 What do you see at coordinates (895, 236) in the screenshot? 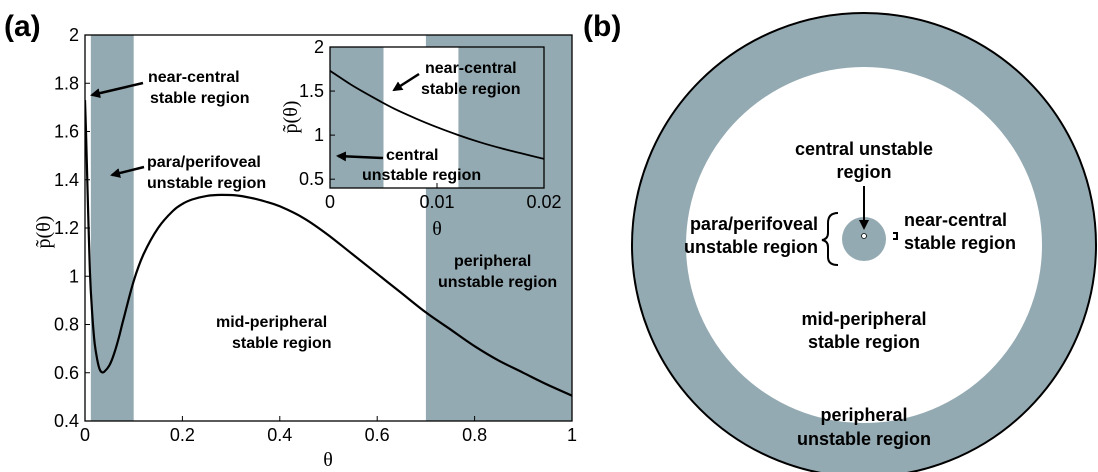
I see `b-near-bracket` at bounding box center [895, 236].